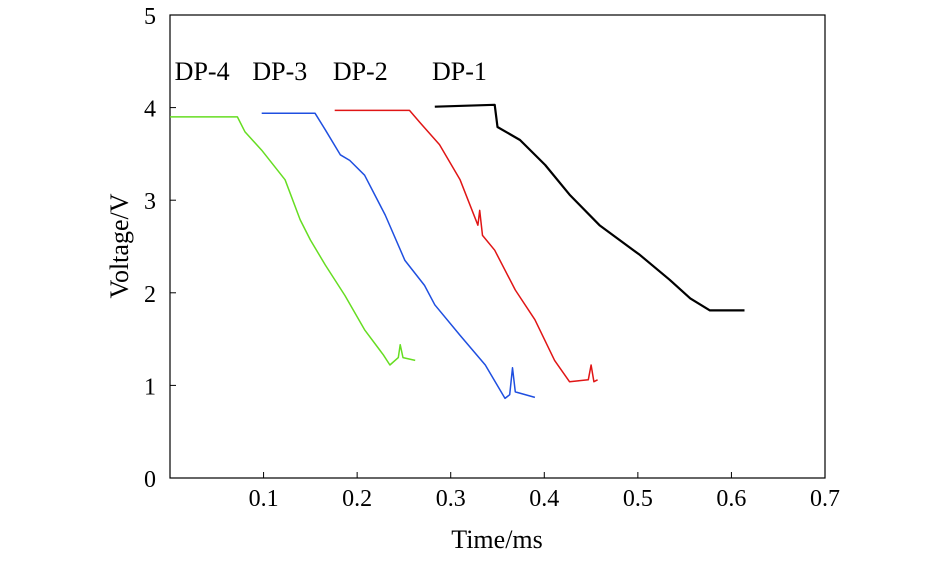 Image resolution: width=945 pixels, height=563 pixels. What do you see at coordinates (264, 499) in the screenshot?
I see `x-tick-label: 0.1` at bounding box center [264, 499].